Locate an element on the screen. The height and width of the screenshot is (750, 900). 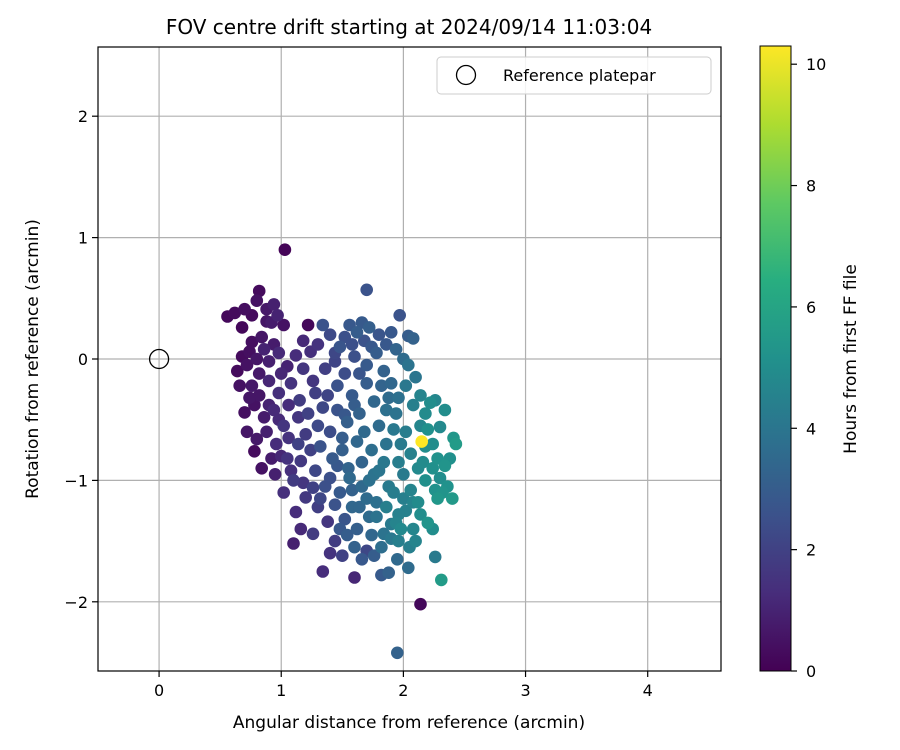
colorbar-ticks: 0 2 4 6 8 10 is located at coordinates (808, 368).